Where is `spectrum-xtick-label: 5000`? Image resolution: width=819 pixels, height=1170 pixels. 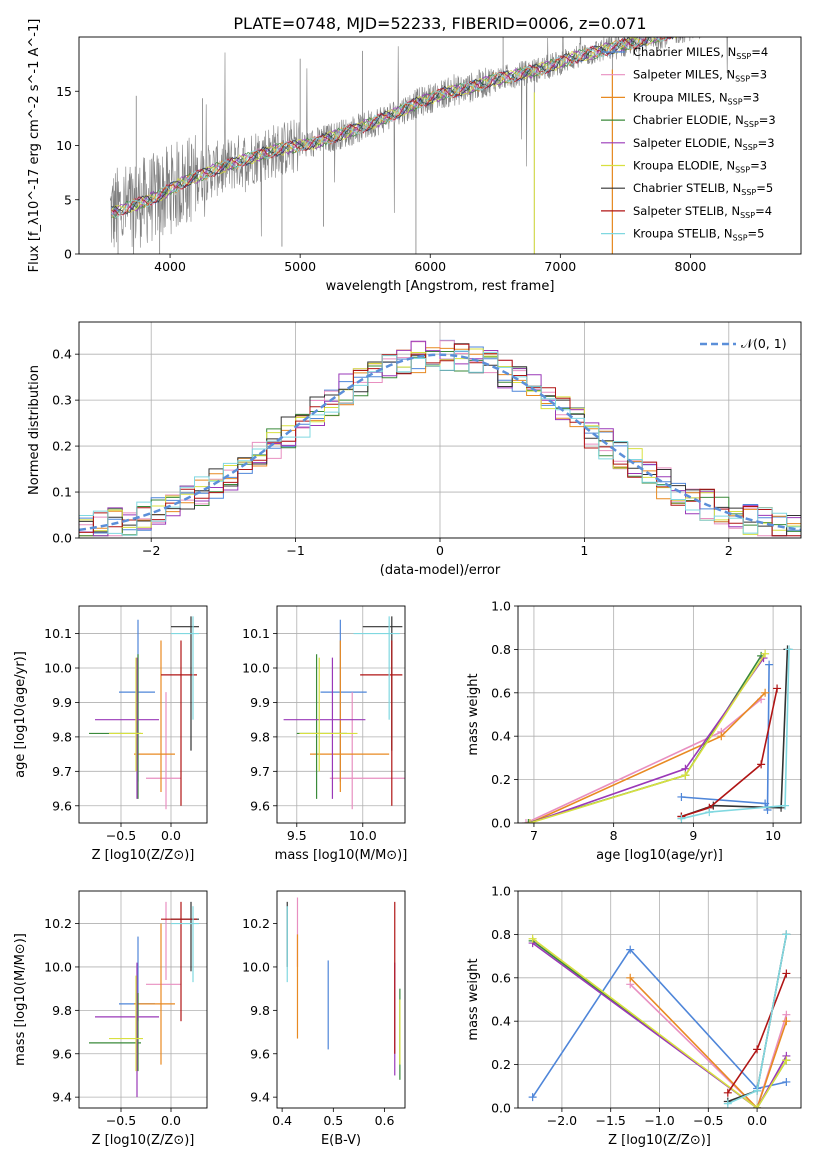
spectrum-xtick-label: 5000 is located at coordinates (300, 266).